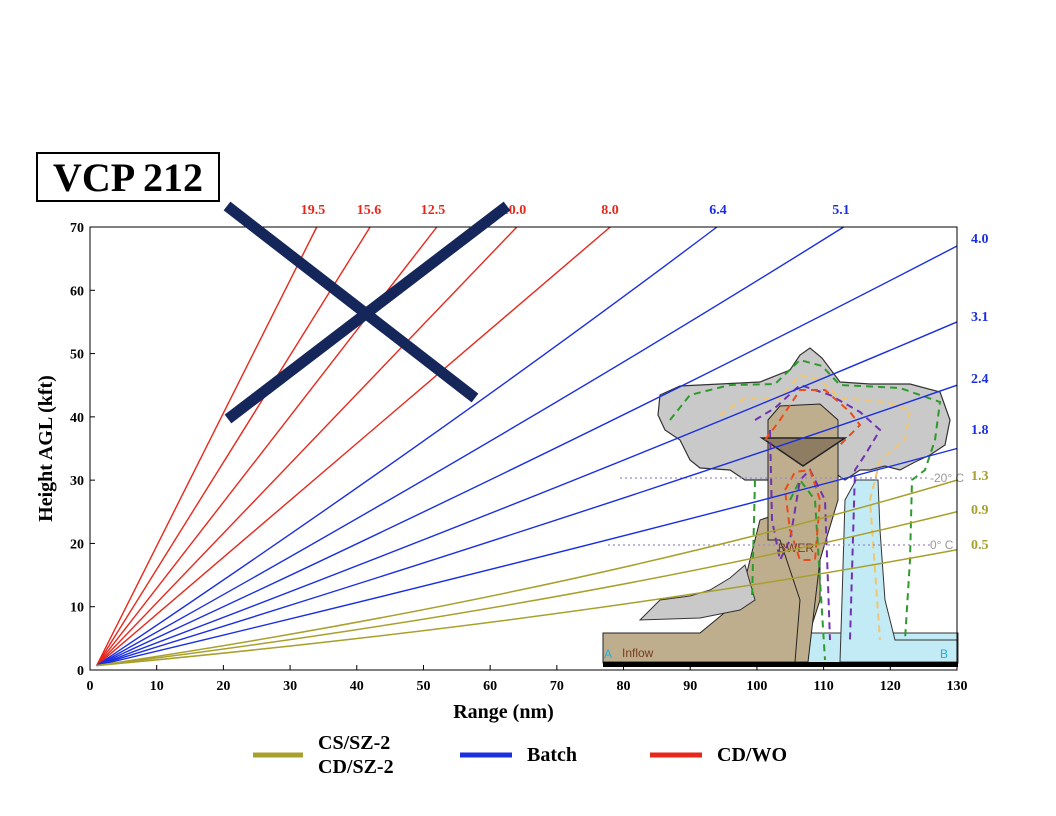  Describe the element at coordinates (552, 755) in the screenshot. I see `legend-label-batch: Batch` at that location.